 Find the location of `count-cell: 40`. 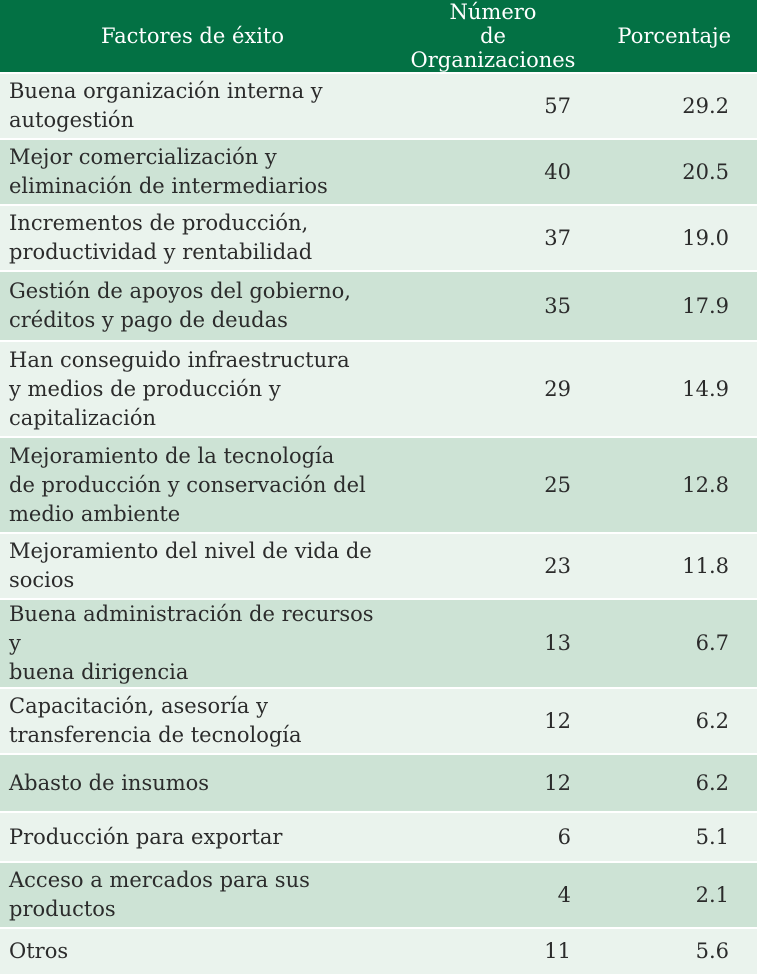

count-cell: 40 is located at coordinates (485, 171).